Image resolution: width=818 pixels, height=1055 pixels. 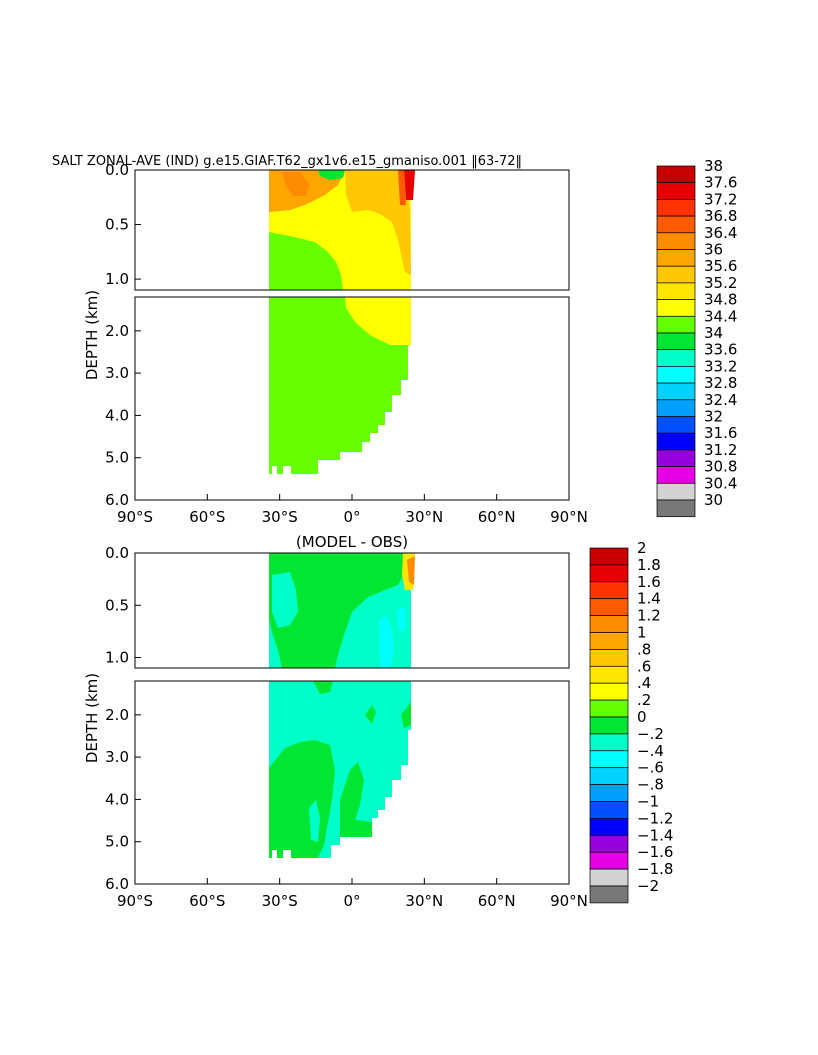 I want to click on colorbar-label: 30.8, so click(x=720, y=467).